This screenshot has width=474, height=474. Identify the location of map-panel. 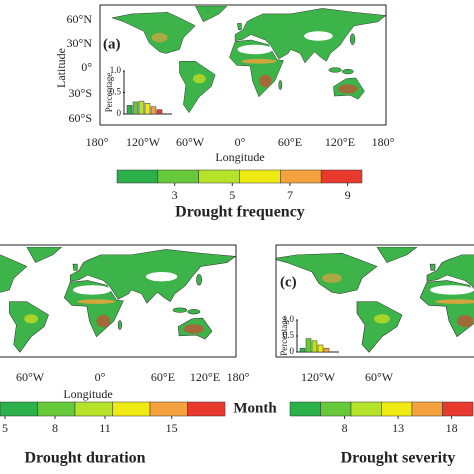
(118, 300).